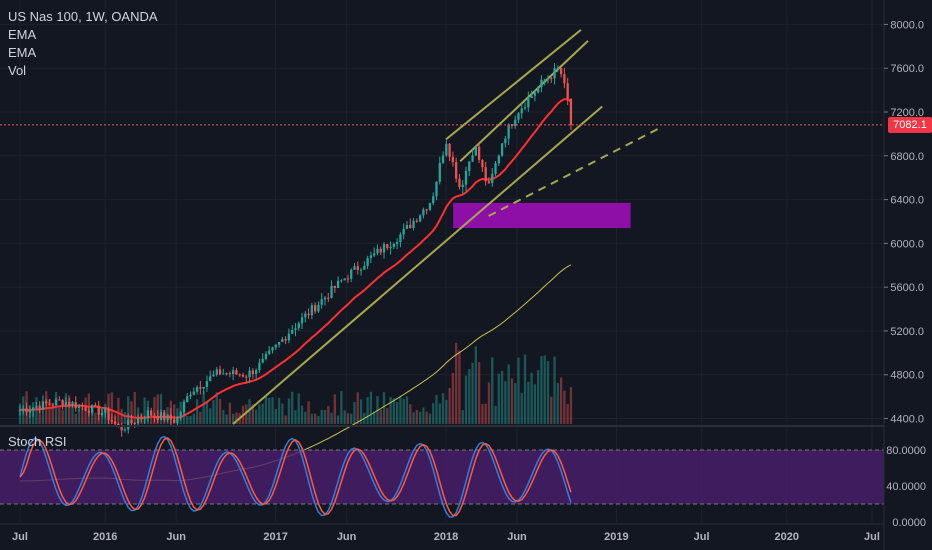 The height and width of the screenshot is (550, 932). Describe the element at coordinates (907, 113) in the screenshot. I see `price-tick-label: 7200.0` at that location.